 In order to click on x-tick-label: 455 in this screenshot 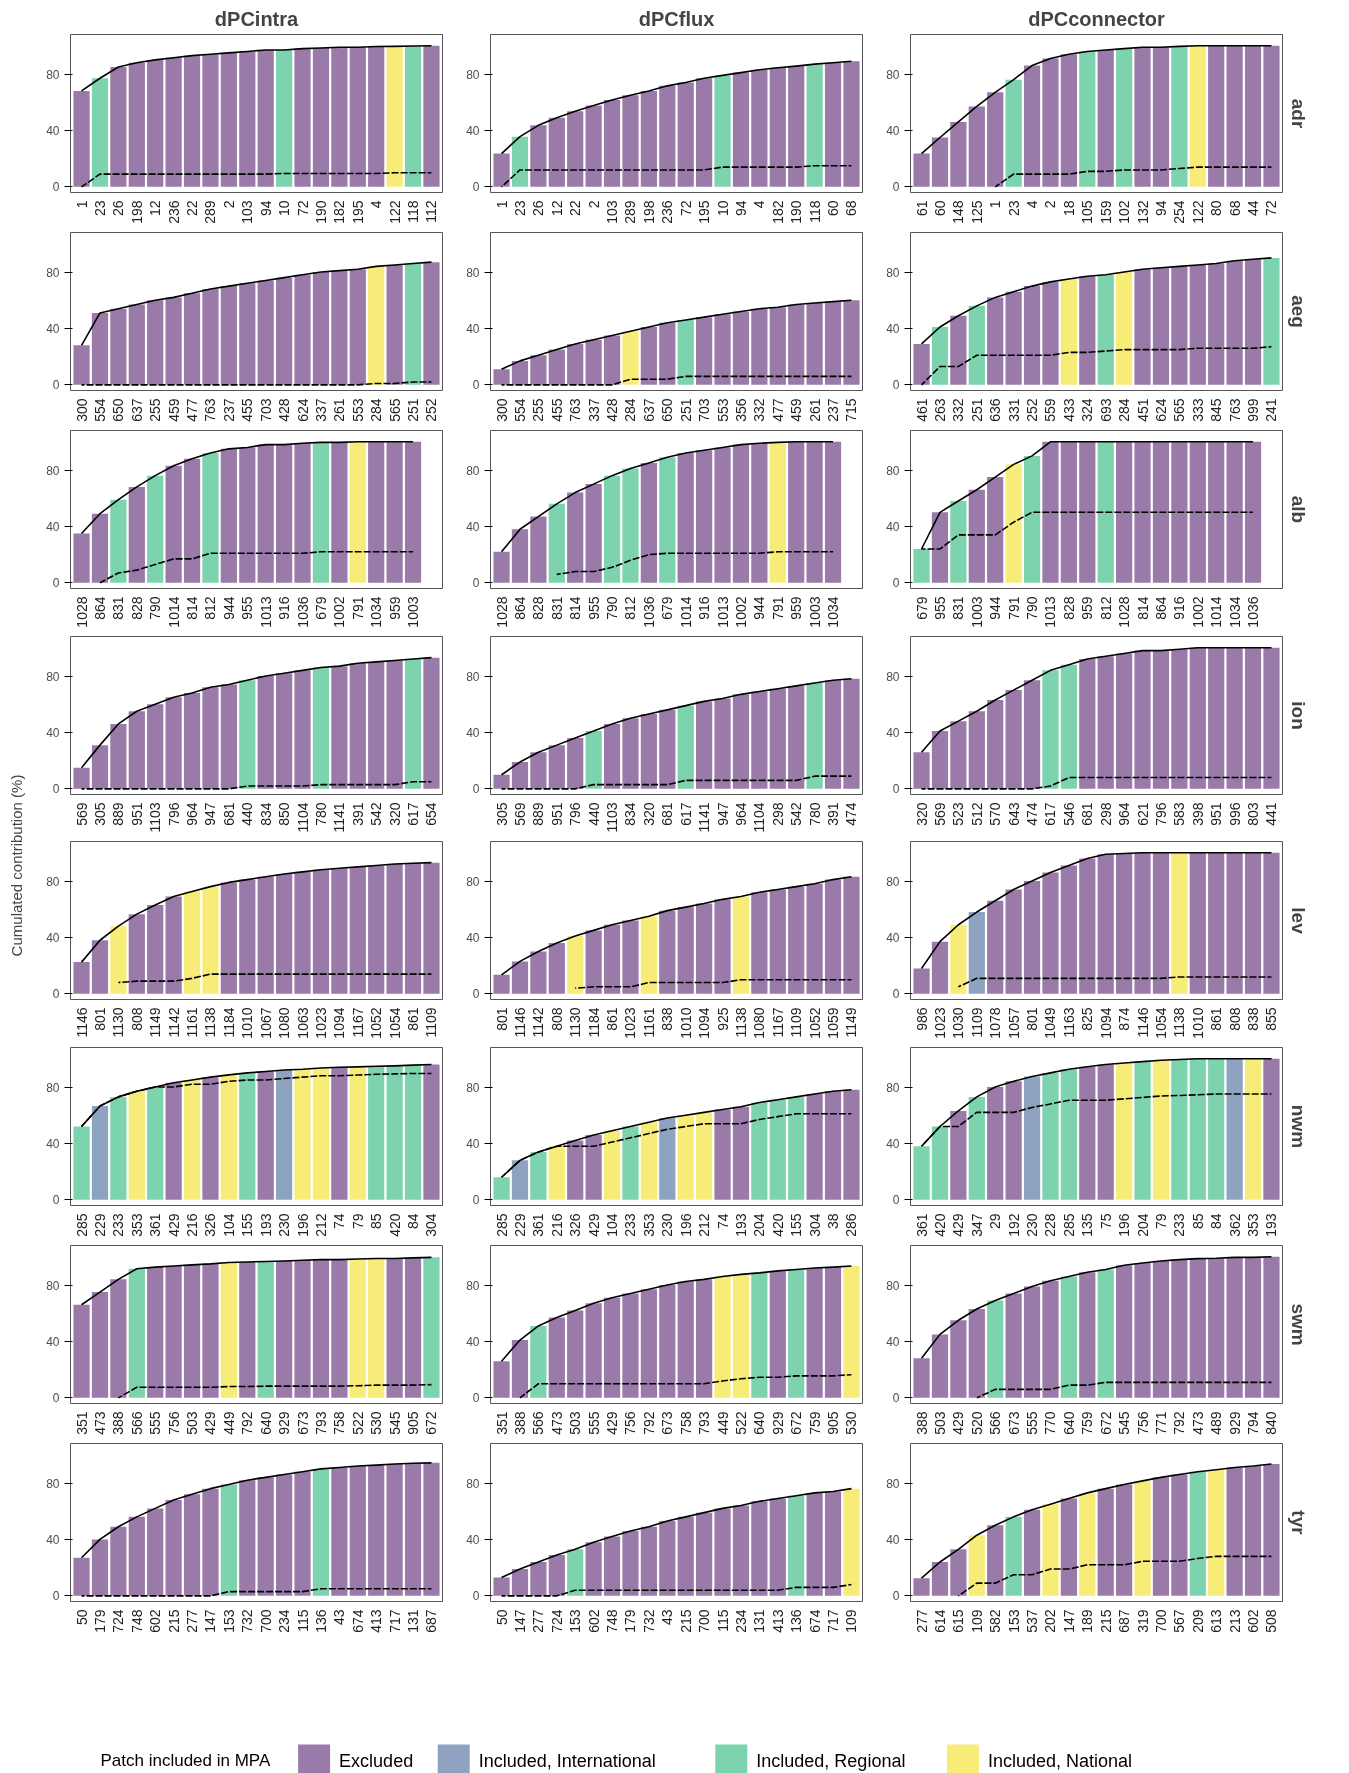, I will do `click(247, 410)`.